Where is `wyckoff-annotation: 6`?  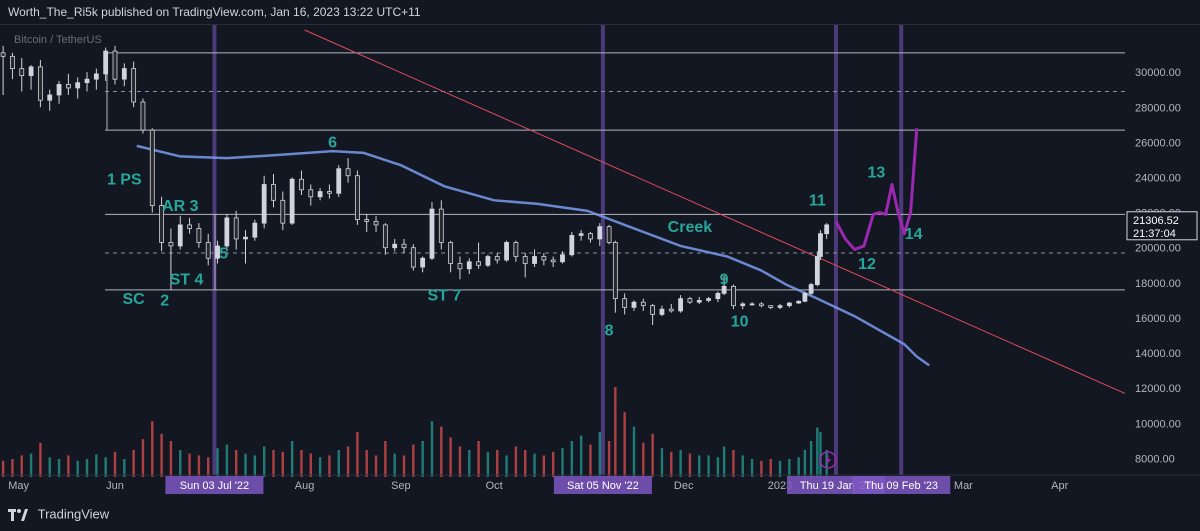 wyckoff-annotation: 6 is located at coordinates (332, 143).